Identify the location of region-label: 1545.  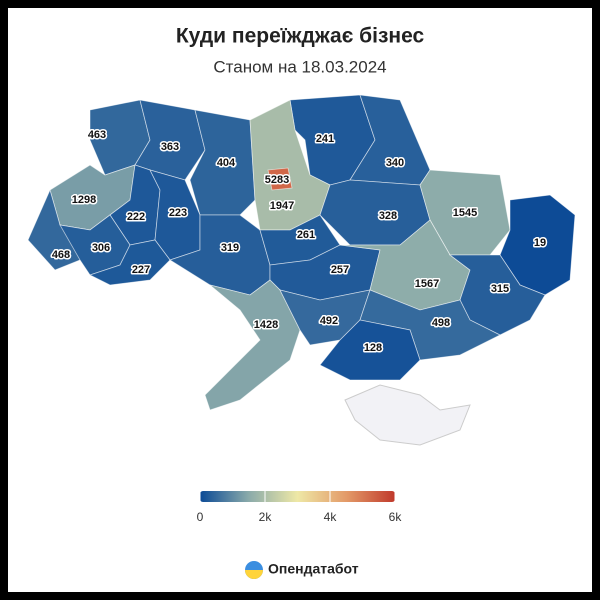
(465, 213).